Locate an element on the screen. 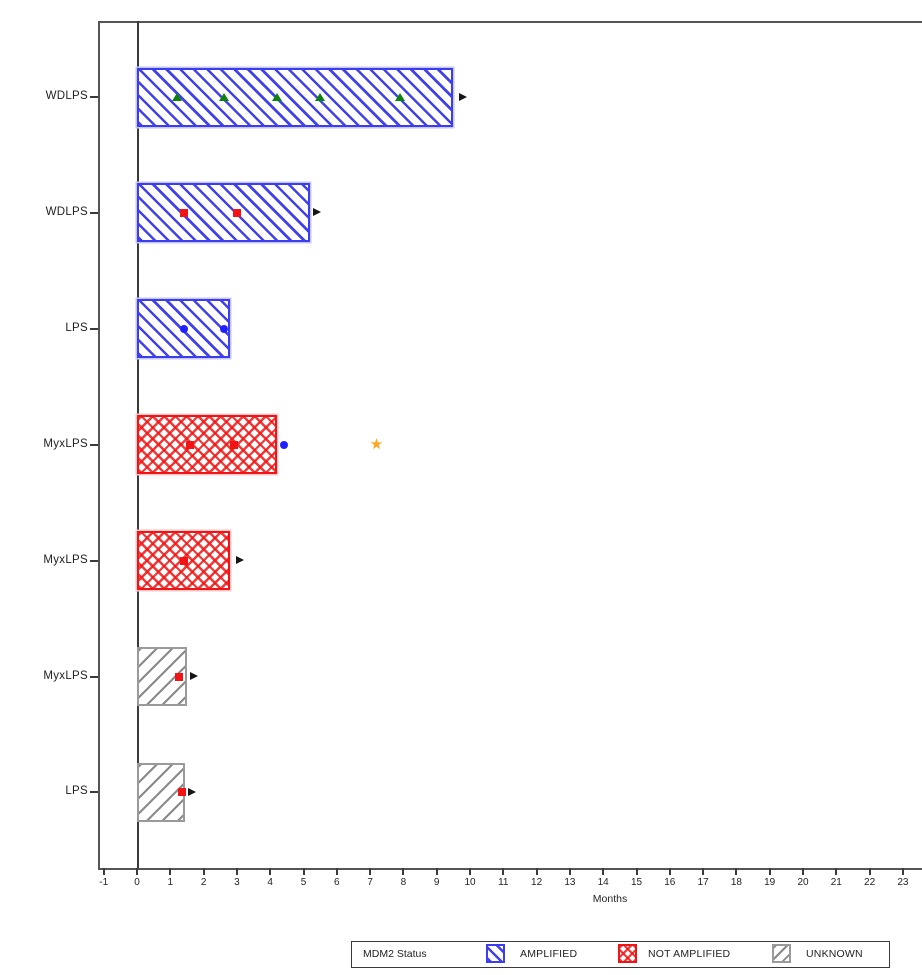 The width and height of the screenshot is (922, 975). x-axis-line is located at coordinates (510, 869).